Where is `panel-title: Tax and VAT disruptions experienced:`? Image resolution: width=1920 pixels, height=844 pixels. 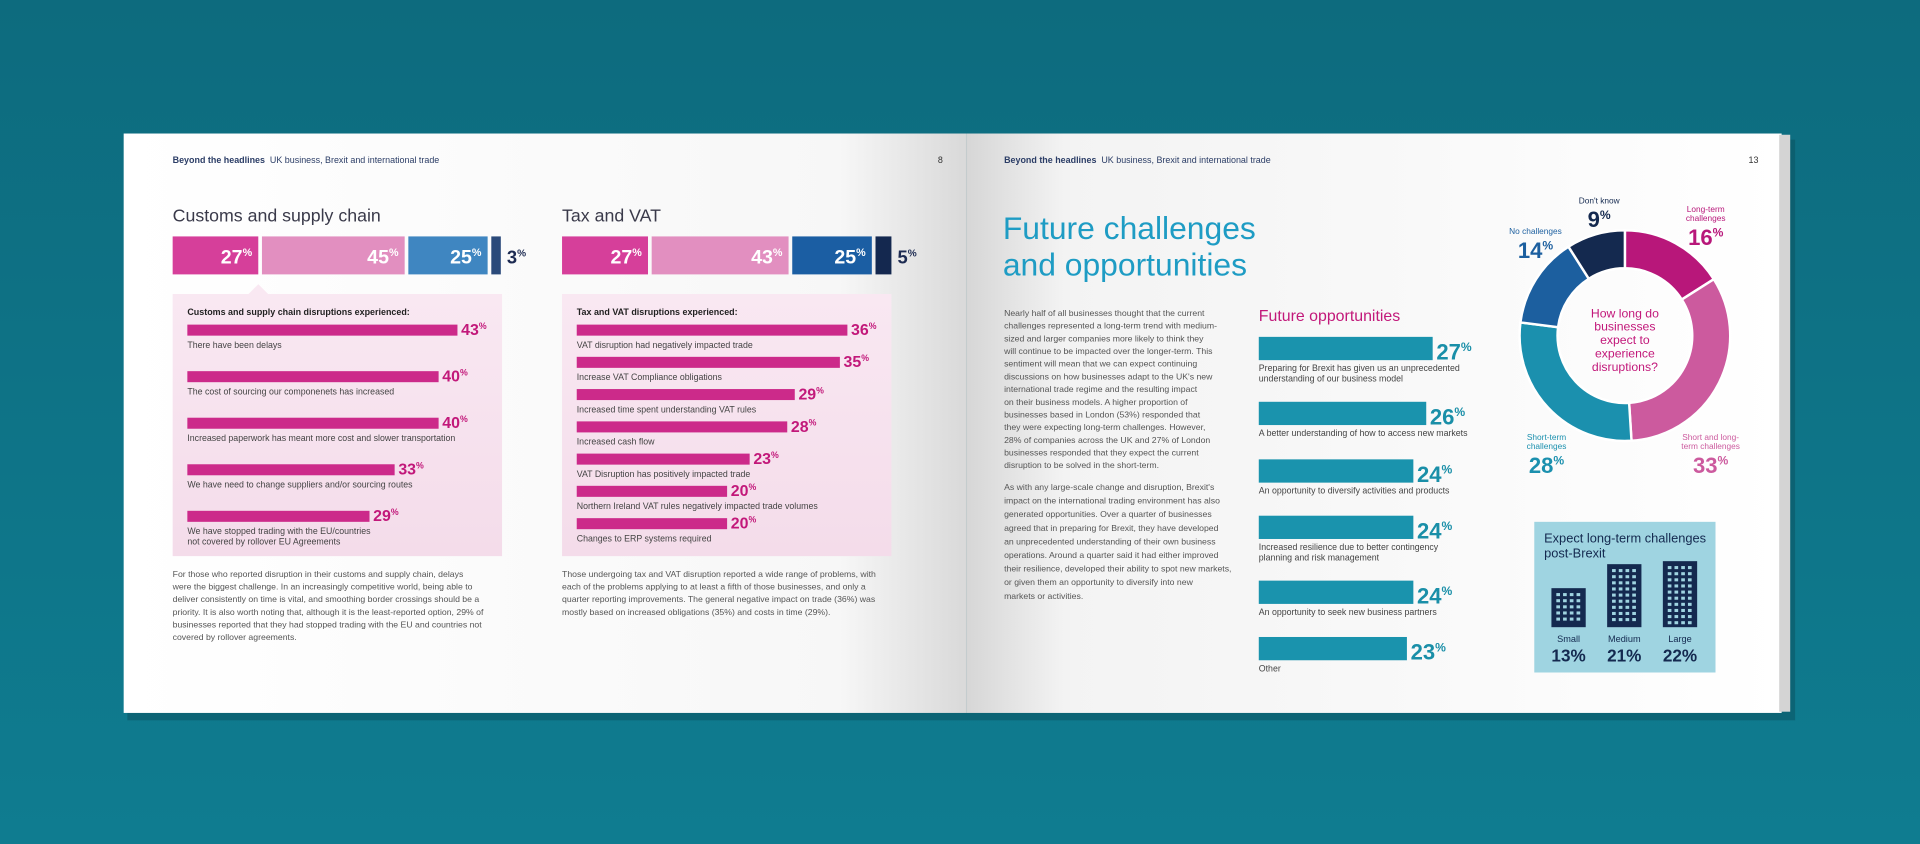
panel-title: Tax and VAT disruptions experienced: is located at coordinates (657, 312).